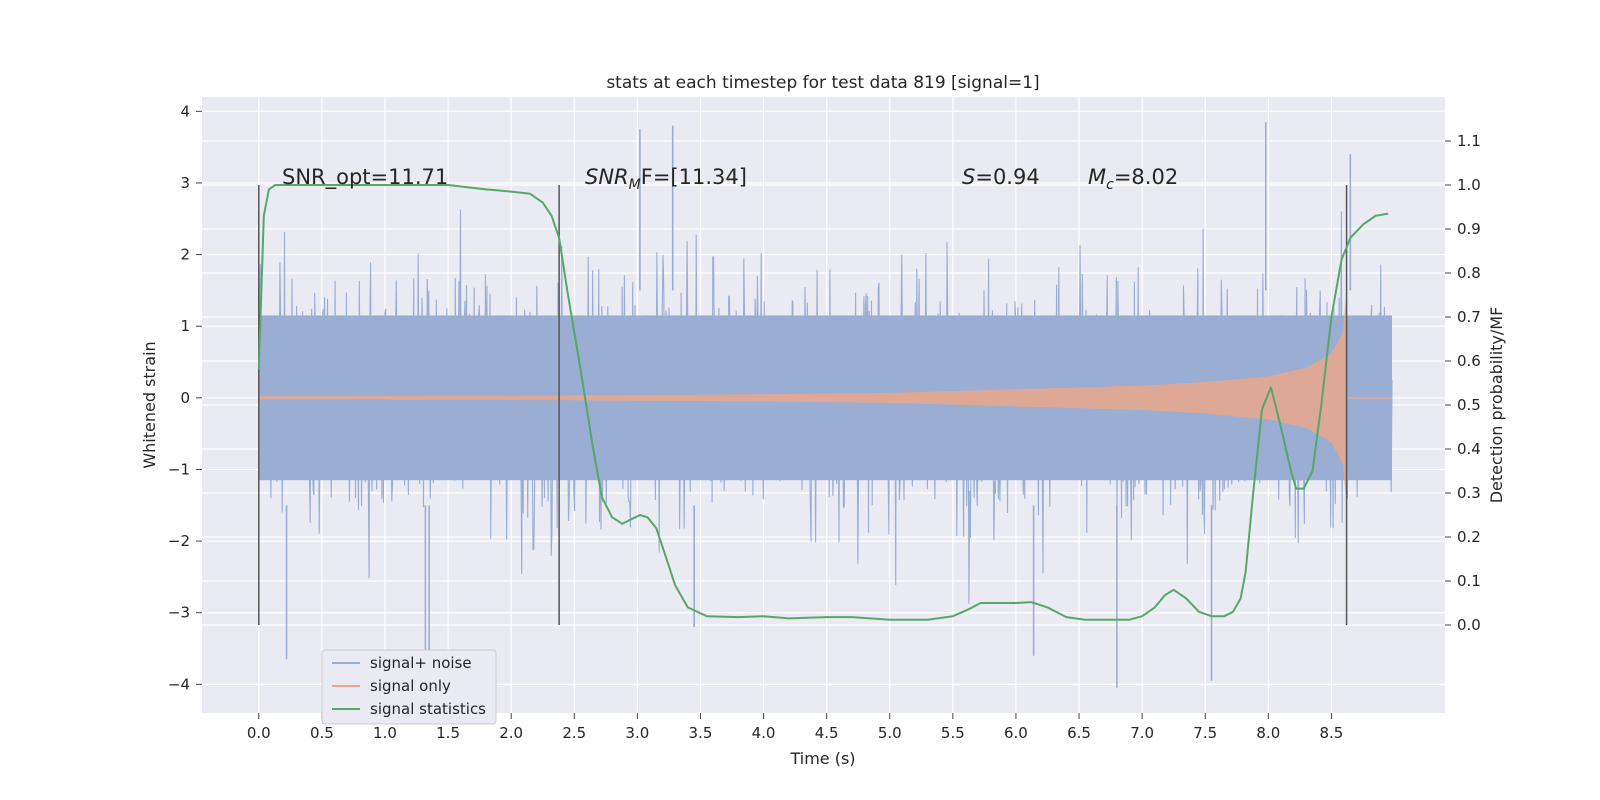  I want to click on y-right-tick-label: 0.9, so click(1469, 229).